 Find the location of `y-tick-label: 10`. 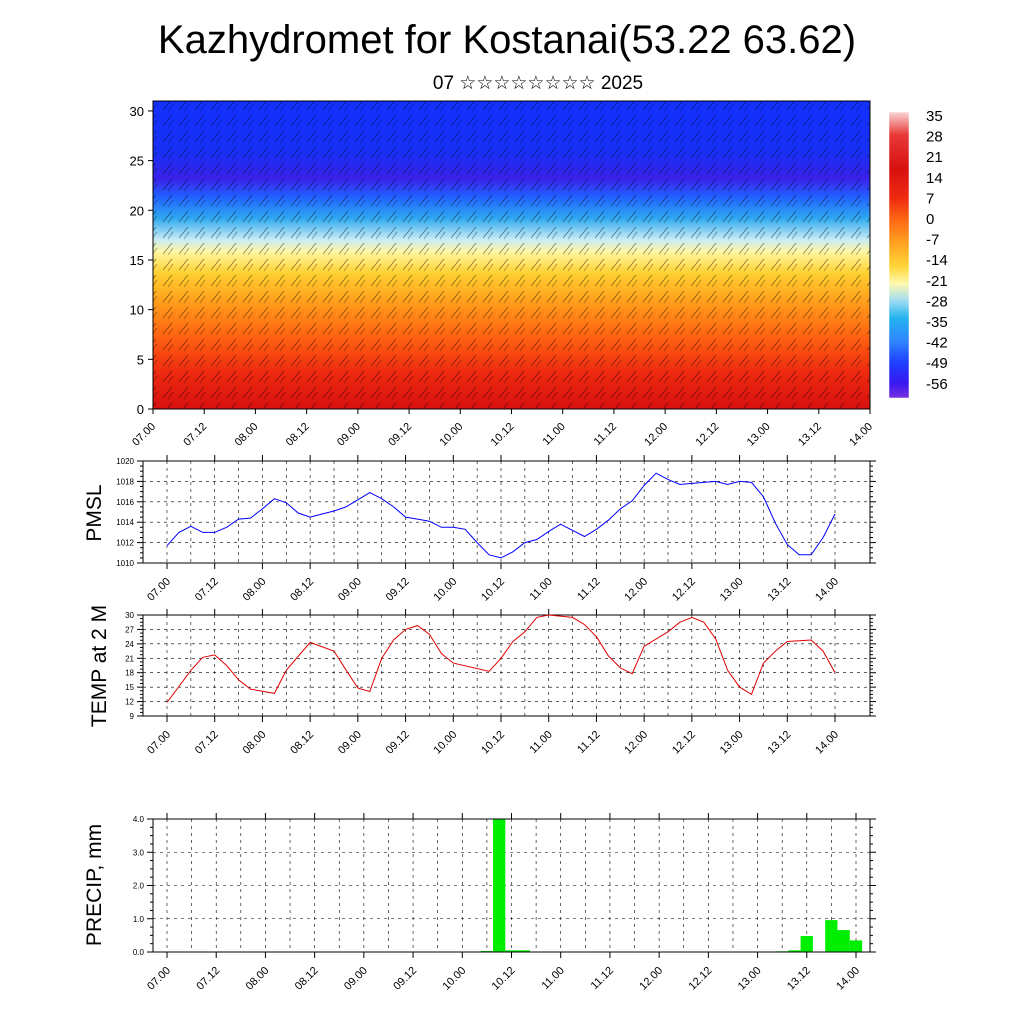

y-tick-label: 10 is located at coordinates (137, 310).